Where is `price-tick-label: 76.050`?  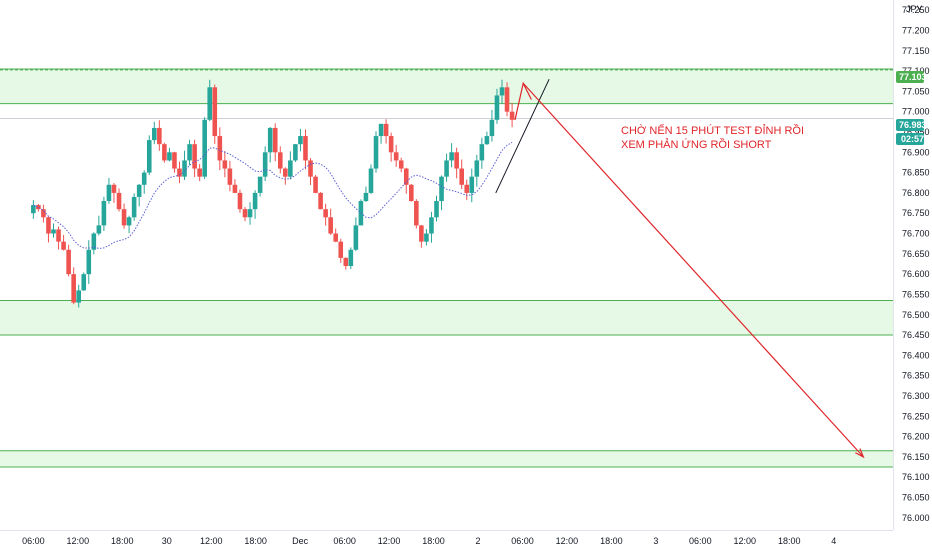 price-tick-label: 76.050 is located at coordinates (916, 498).